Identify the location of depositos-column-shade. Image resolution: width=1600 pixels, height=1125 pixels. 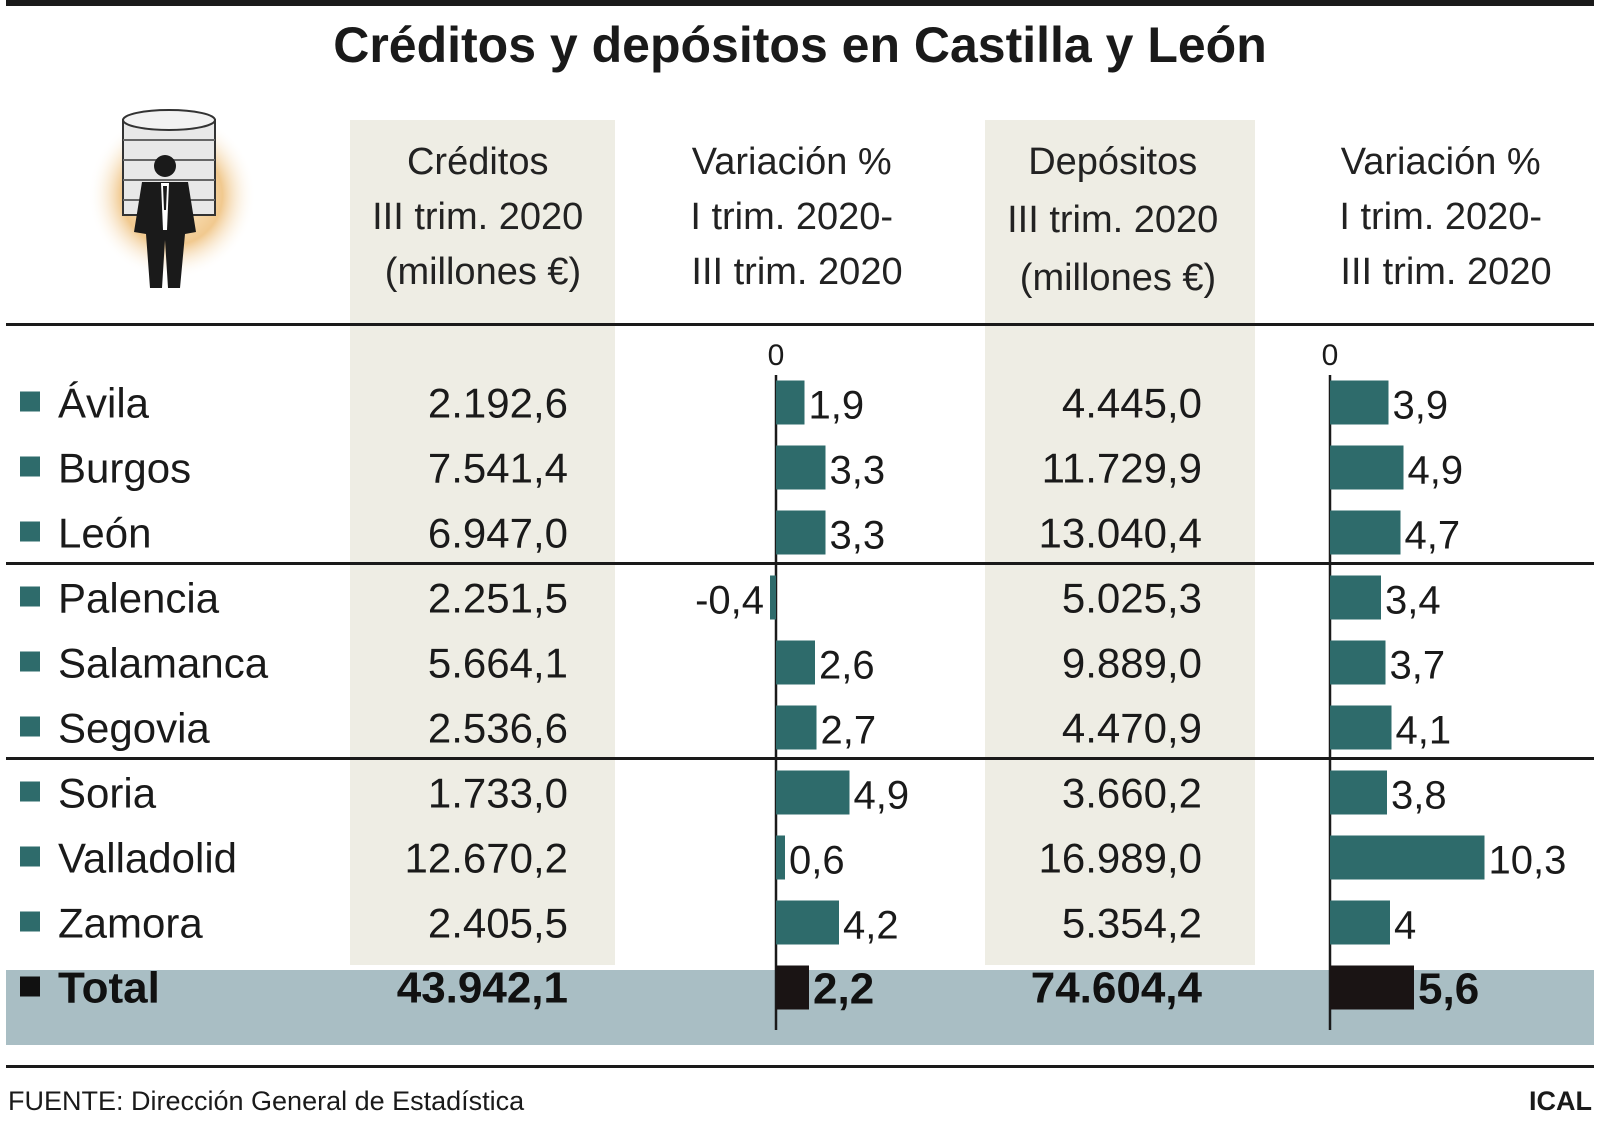
(1120, 542).